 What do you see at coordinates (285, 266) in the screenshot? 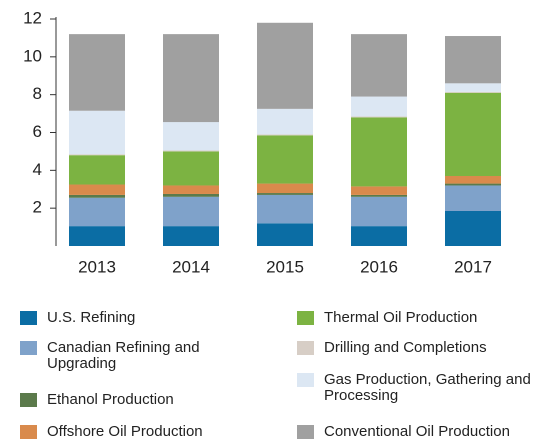
I see `x-tick-label: 2015` at bounding box center [285, 266].